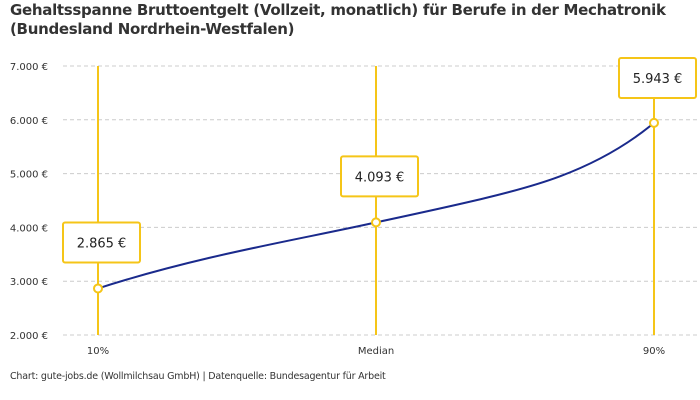  I want to click on y-tick-label: 4.000 €, so click(29, 228).